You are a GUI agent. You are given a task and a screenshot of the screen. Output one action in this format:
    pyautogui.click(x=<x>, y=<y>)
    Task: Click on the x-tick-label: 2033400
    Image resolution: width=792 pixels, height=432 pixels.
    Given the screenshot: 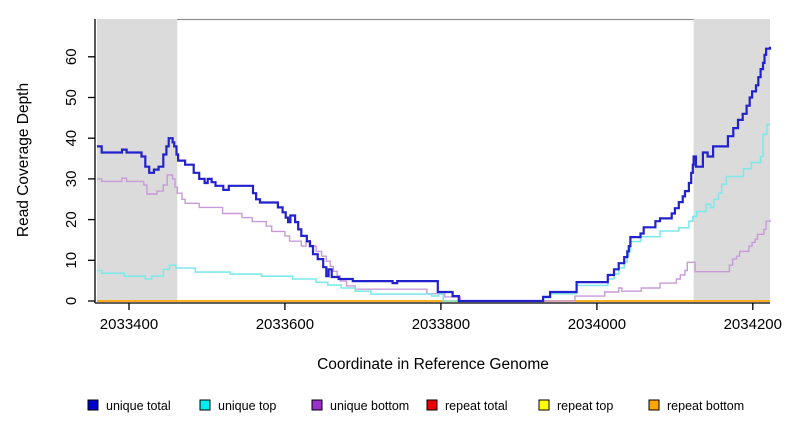 What is the action you would take?
    pyautogui.click(x=129, y=324)
    